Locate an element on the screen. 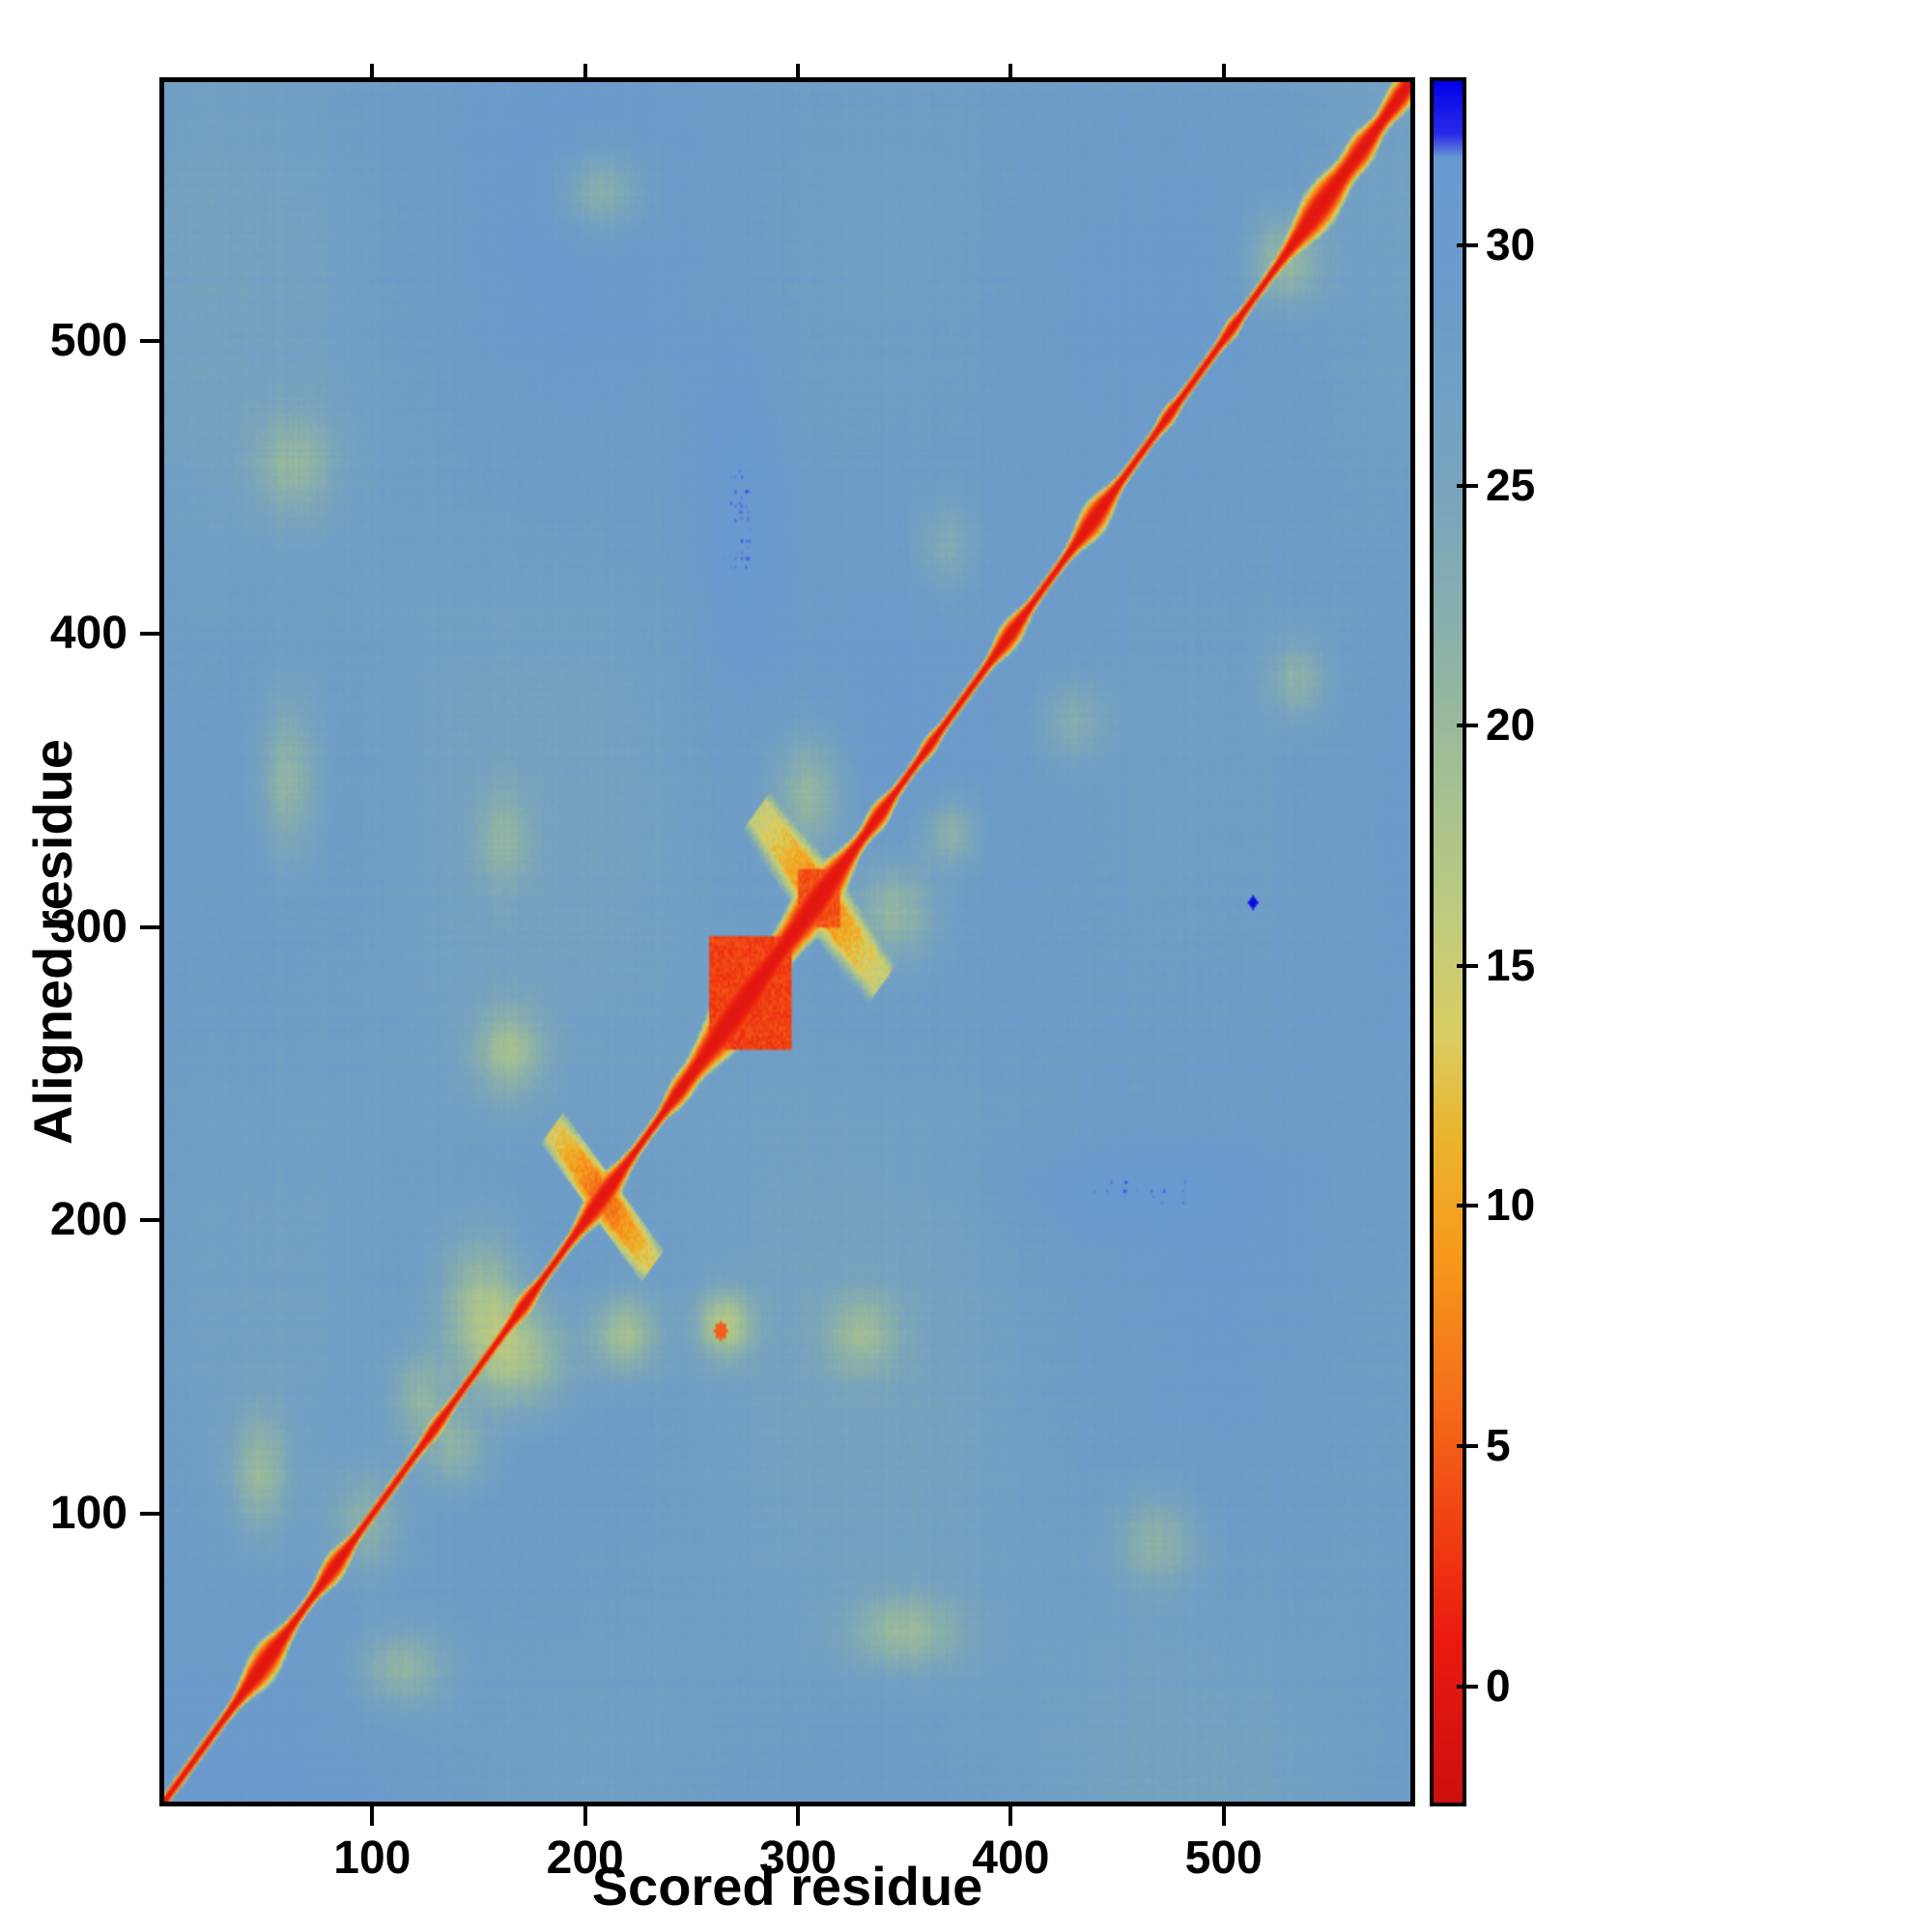 The width and height of the screenshot is (1932, 1932). colorbar-tick-label: 30 is located at coordinates (1511, 244).